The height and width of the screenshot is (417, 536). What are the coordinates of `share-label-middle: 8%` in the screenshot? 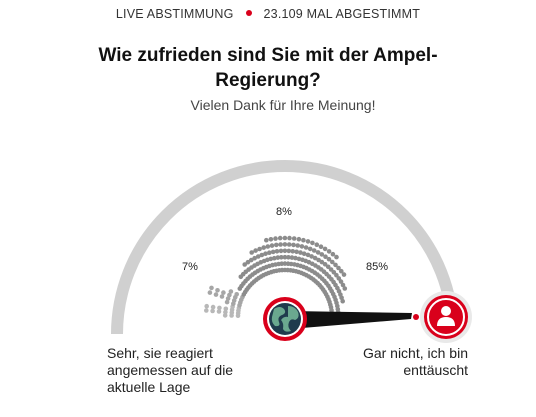 It's located at (284, 212).